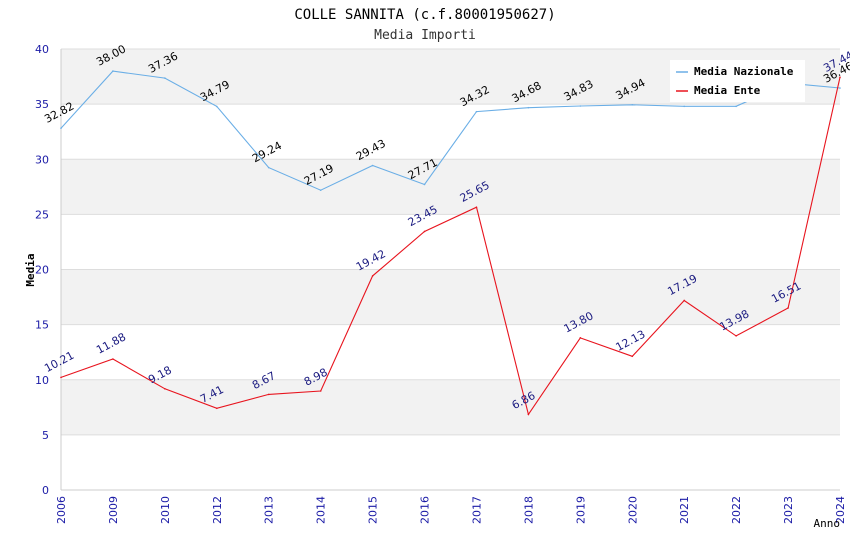 Image resolution: width=850 pixels, height=550 pixels. I want to click on y-tick-label: 0, so click(45, 490).